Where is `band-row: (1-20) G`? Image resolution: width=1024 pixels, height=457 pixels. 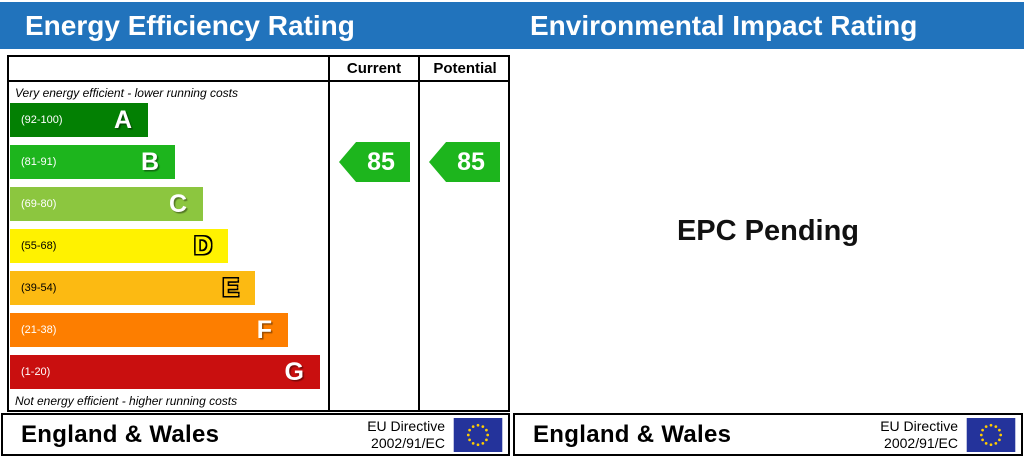 band-row: (1-20) G is located at coordinates (169, 376).